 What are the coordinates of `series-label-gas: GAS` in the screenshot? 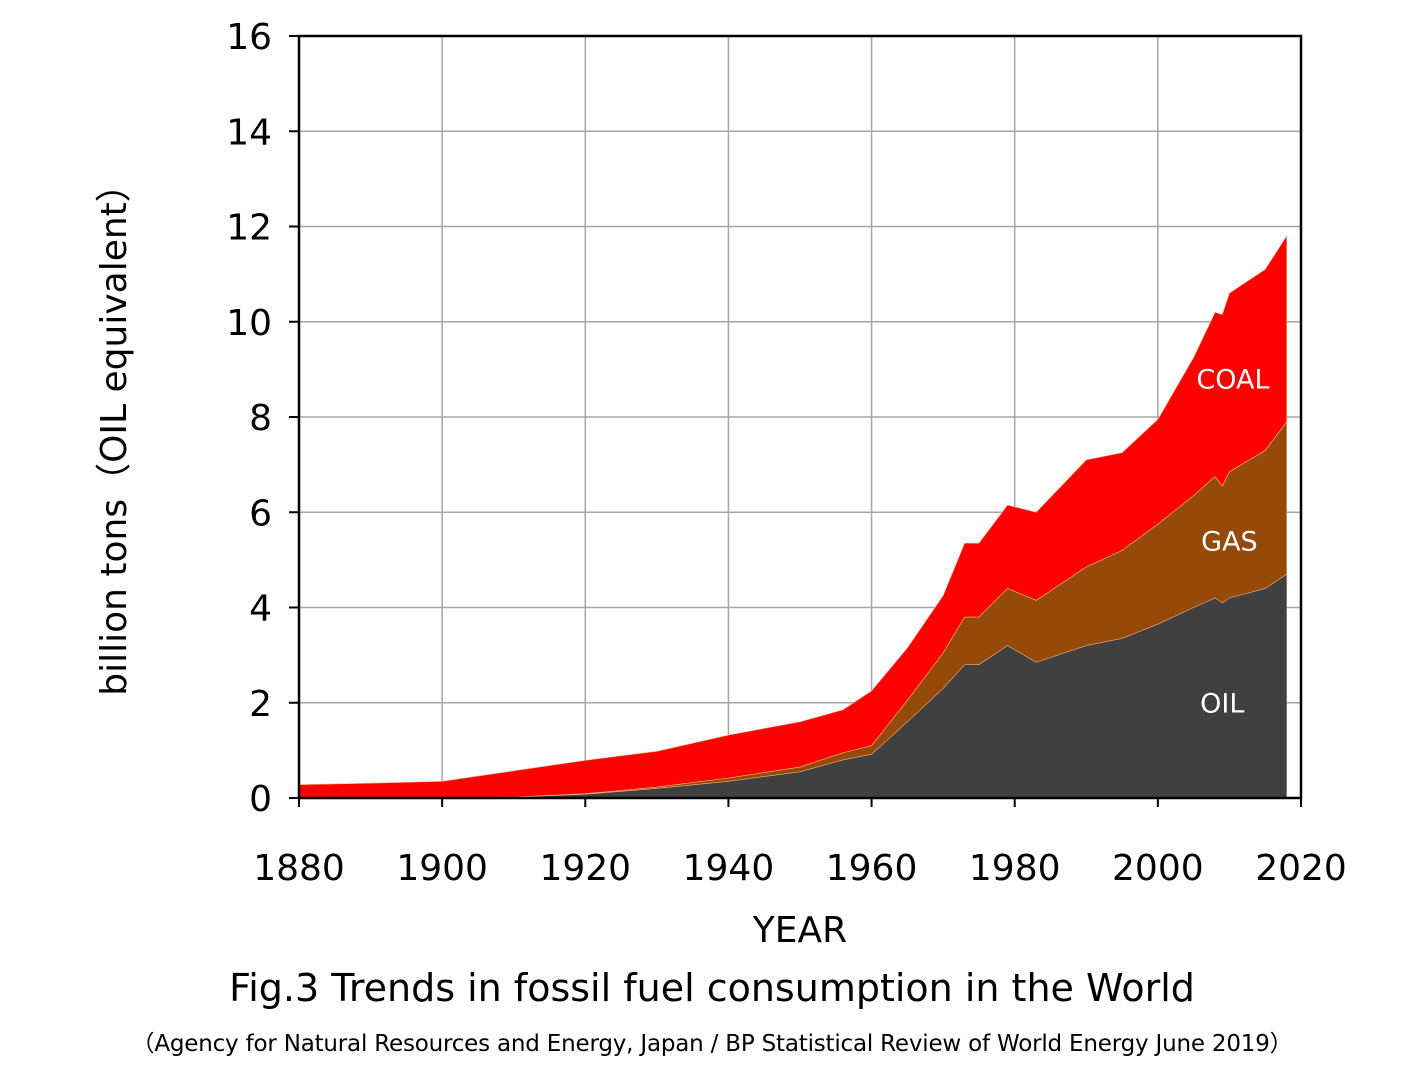 It's located at (1229, 541).